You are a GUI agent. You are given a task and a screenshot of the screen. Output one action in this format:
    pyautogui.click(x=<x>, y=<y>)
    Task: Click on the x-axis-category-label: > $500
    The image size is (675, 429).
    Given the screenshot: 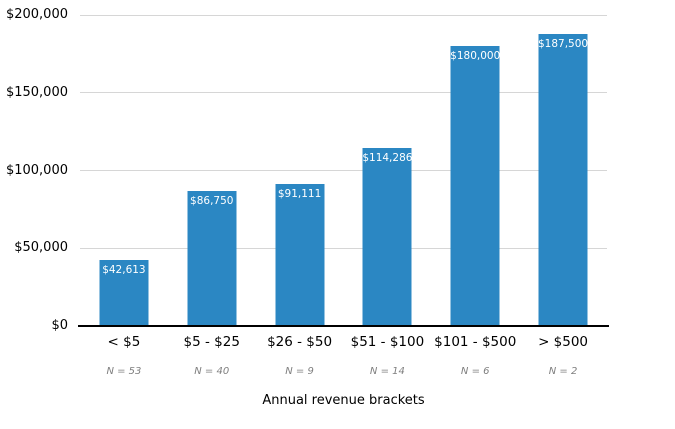 What is the action you would take?
    pyautogui.click(x=563, y=342)
    